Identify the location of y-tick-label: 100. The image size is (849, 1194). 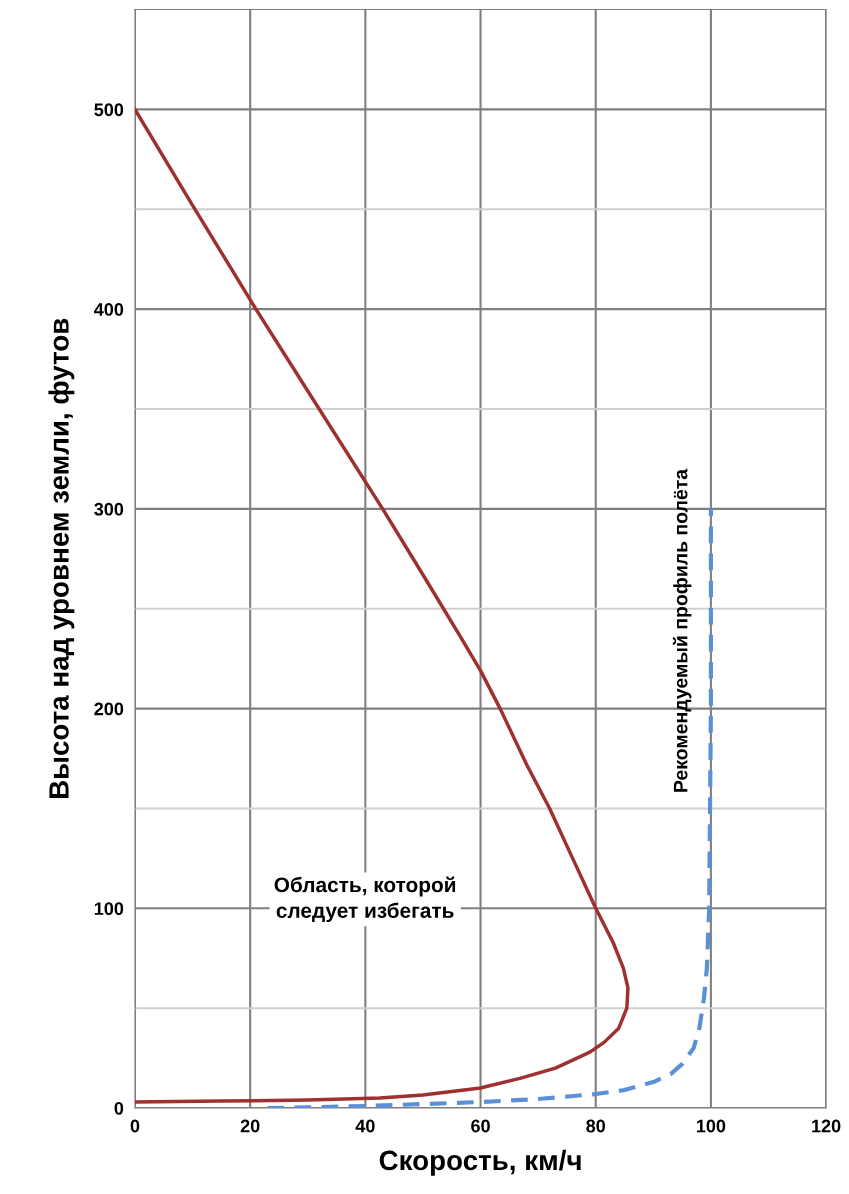
(109, 909).